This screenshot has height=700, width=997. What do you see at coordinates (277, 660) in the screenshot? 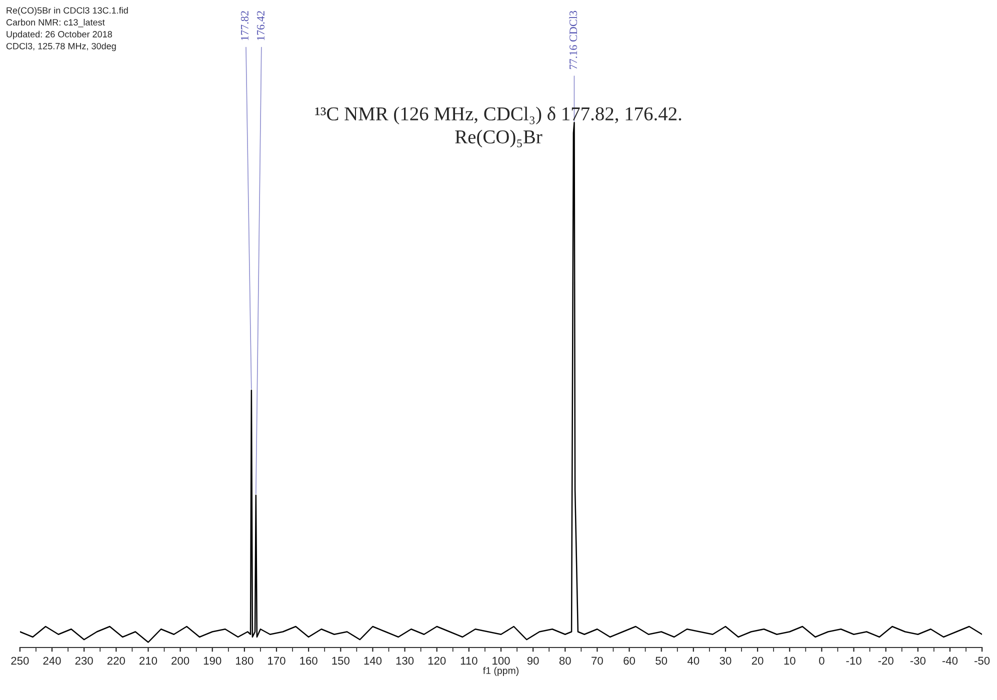
I see `x-tick-label: 170` at bounding box center [277, 660].